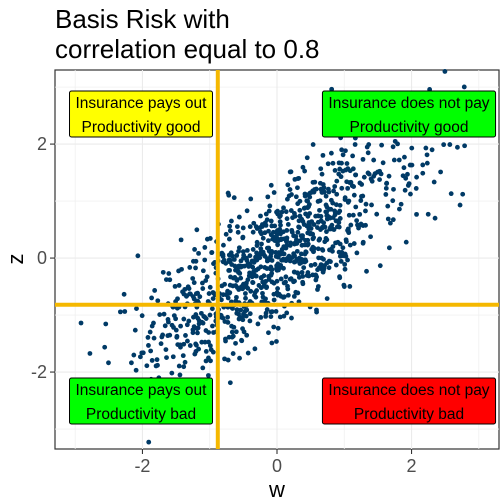 The width and height of the screenshot is (504, 504). Describe the element at coordinates (277, 466) in the screenshot. I see `x-tick-label: 0` at that location.